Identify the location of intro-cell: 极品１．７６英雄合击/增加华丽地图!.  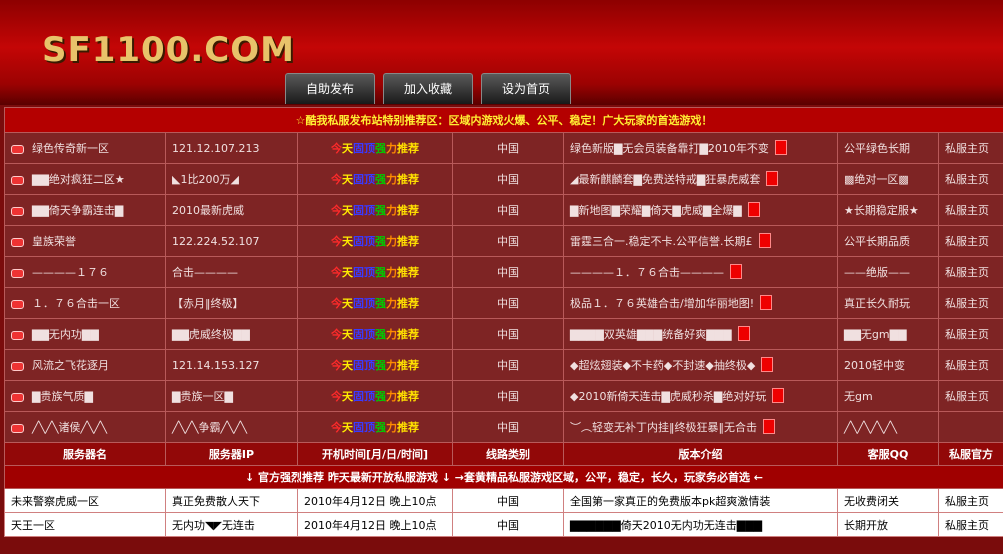
(700, 303).